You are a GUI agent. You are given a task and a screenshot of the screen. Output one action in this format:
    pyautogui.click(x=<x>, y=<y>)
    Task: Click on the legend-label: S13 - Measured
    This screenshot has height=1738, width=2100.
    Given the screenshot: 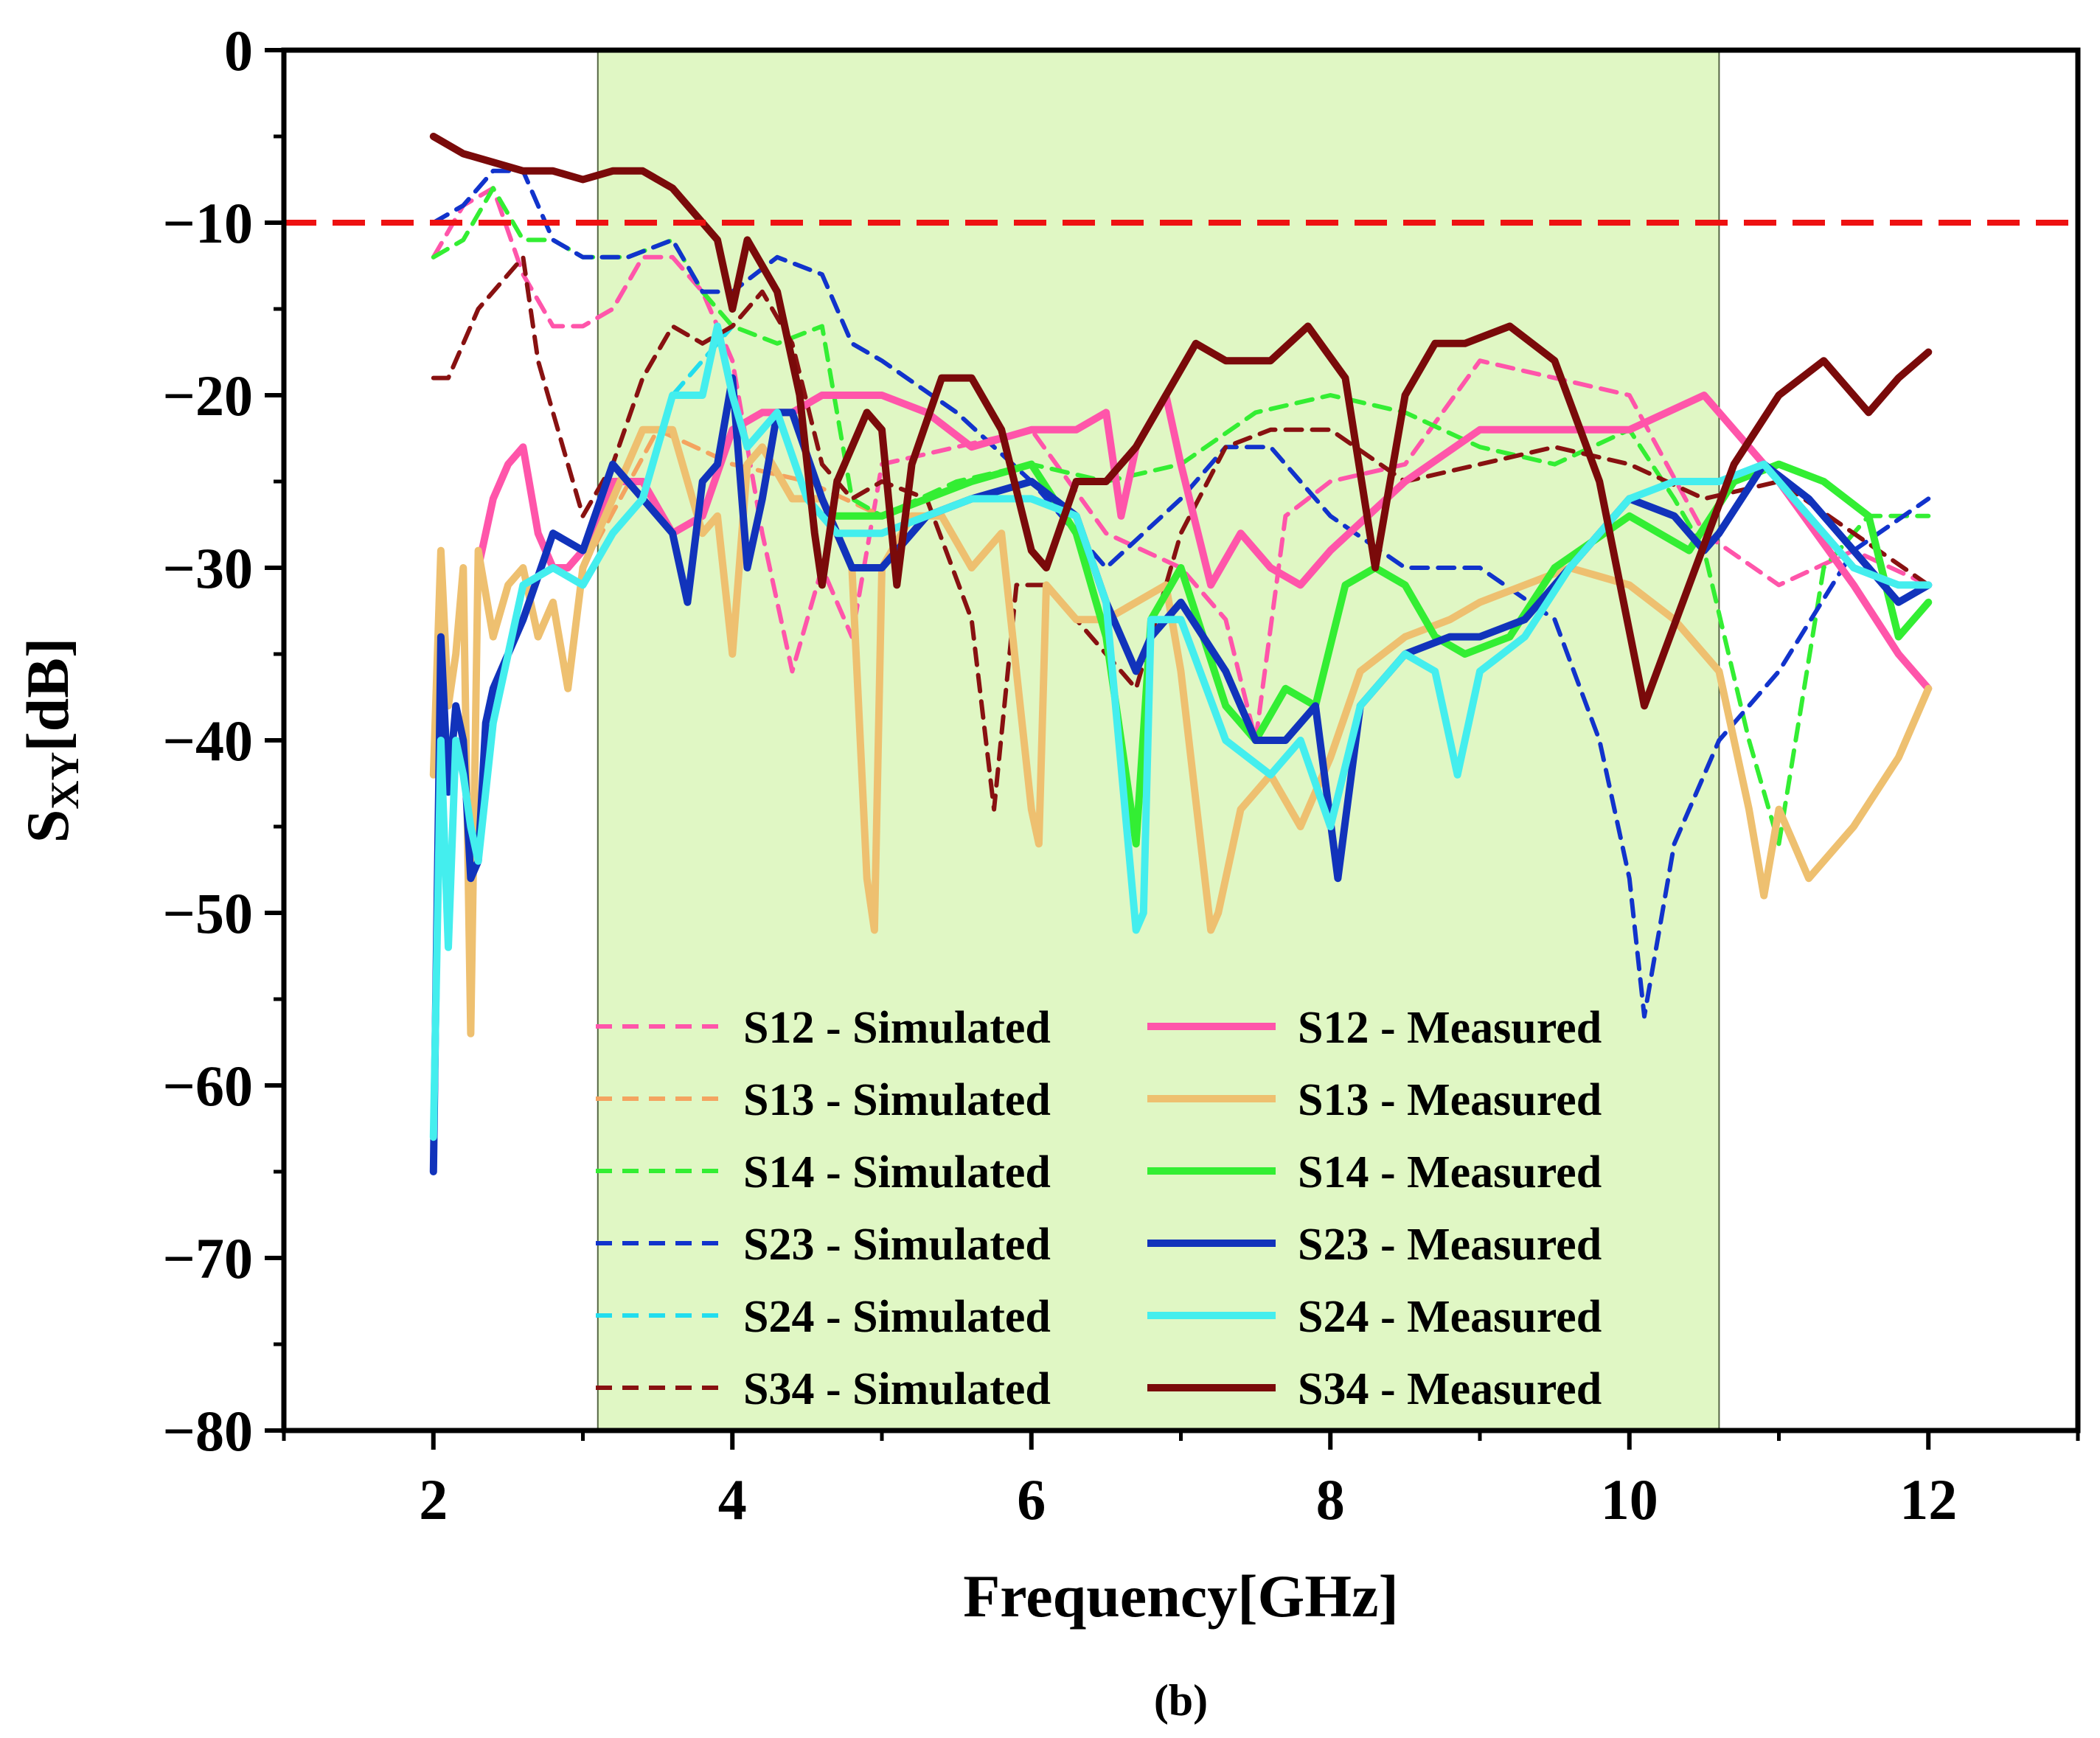 What is the action you would take?
    pyautogui.click(x=1450, y=1100)
    